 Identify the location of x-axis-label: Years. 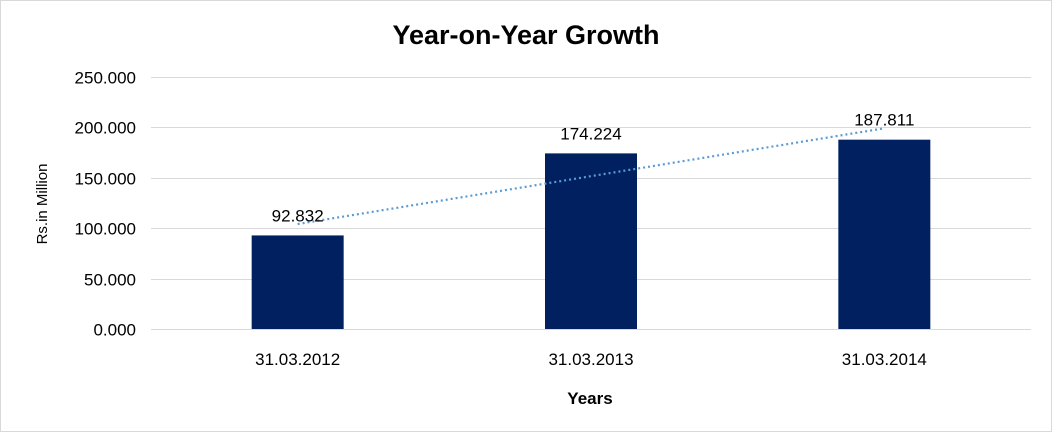
(589, 398).